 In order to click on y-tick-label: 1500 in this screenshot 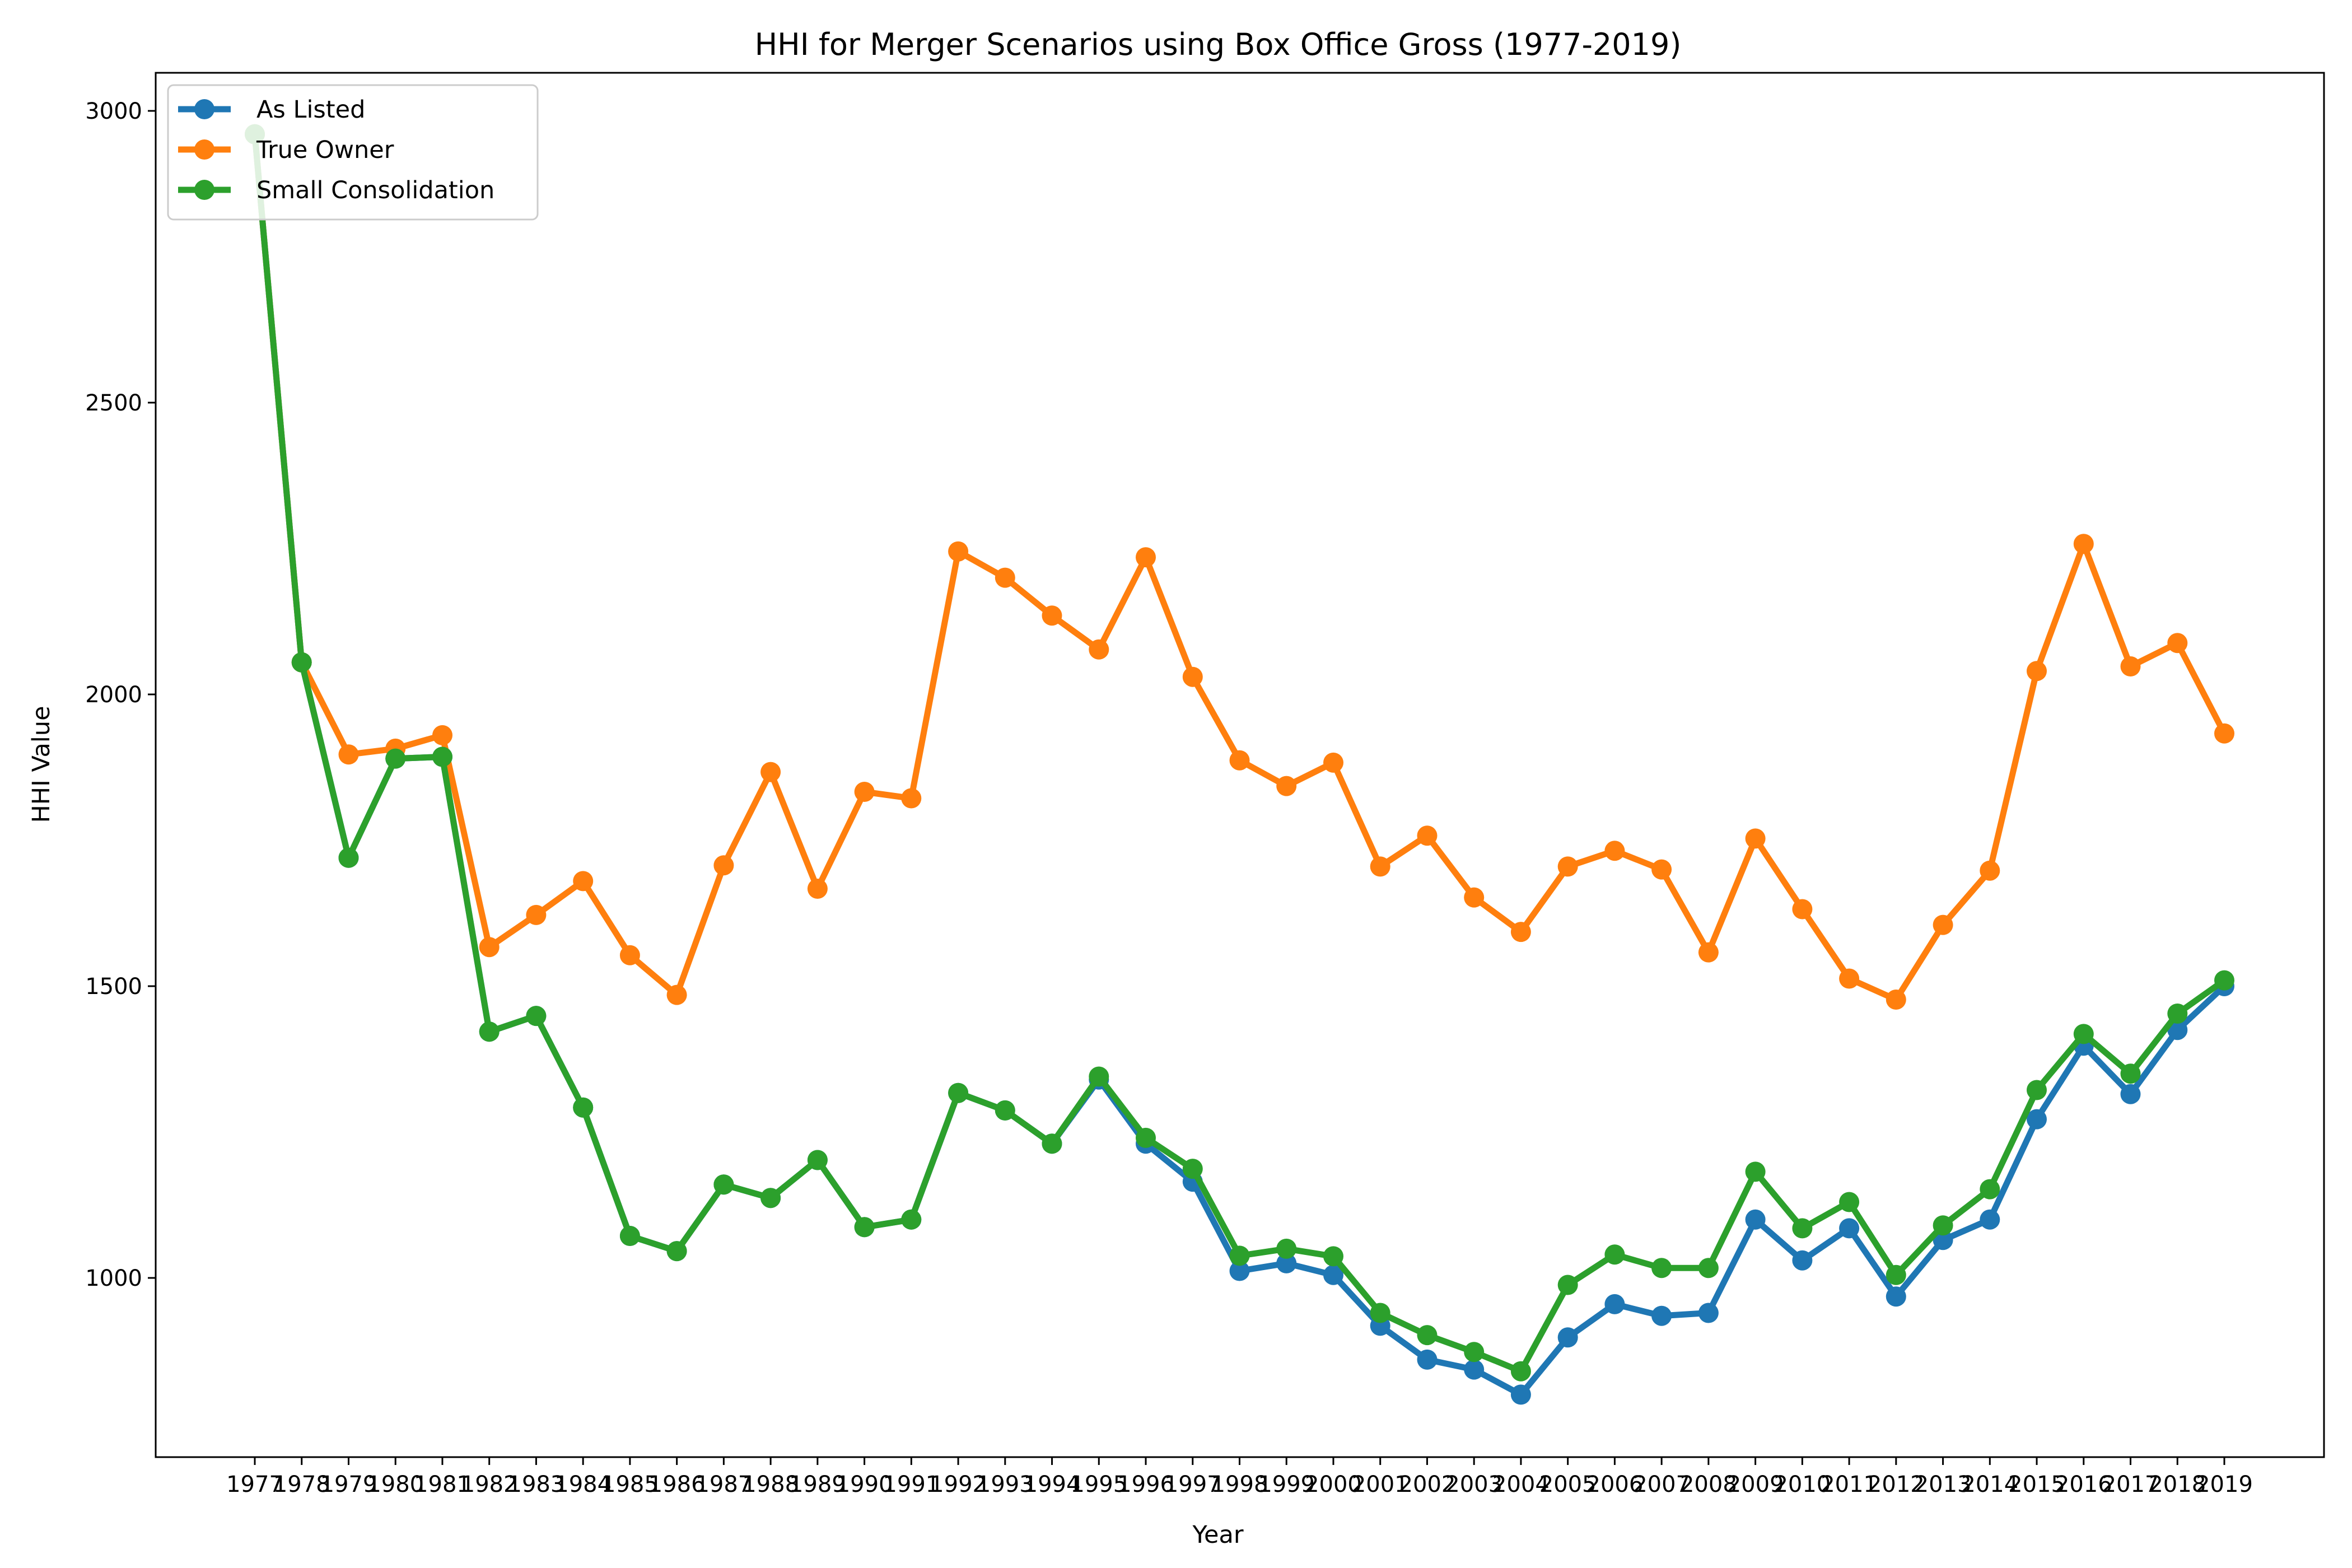, I will do `click(114, 987)`.